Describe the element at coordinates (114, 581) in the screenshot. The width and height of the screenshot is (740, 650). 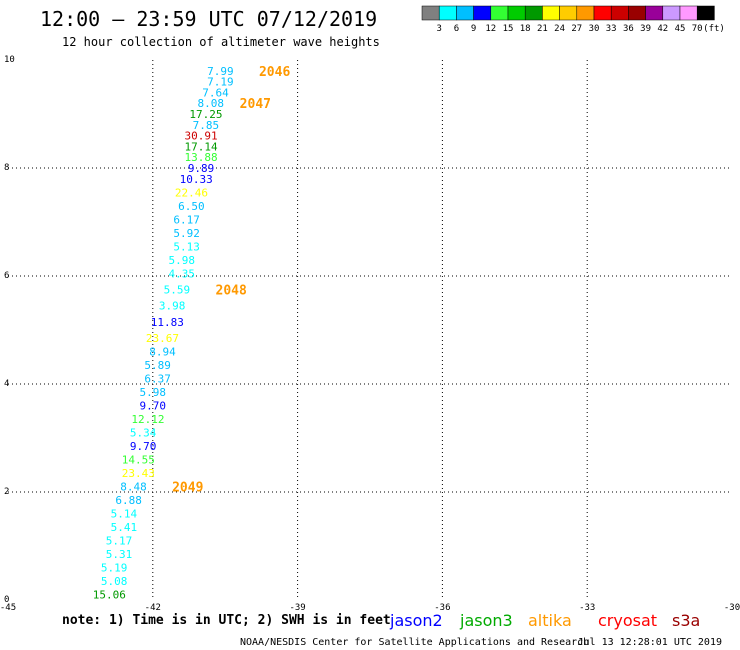
I see `wave-height-label: 5.08` at that location.